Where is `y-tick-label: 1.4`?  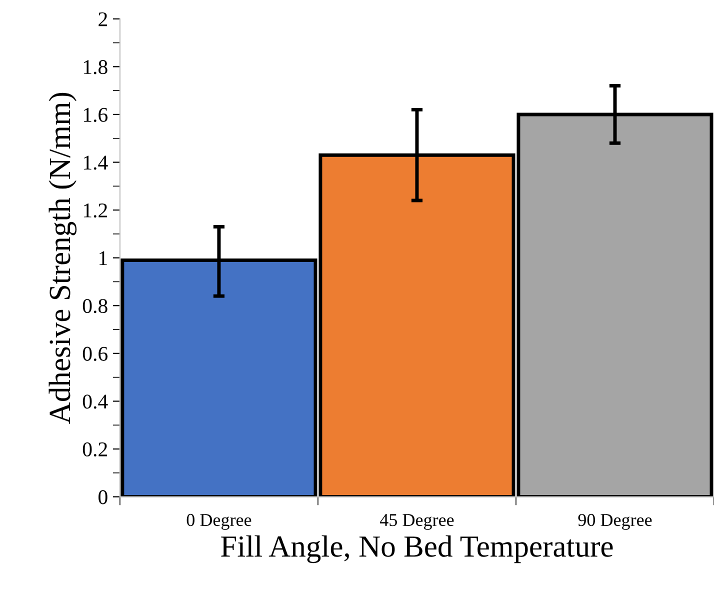
y-tick-label: 1.4 is located at coordinates (96, 163).